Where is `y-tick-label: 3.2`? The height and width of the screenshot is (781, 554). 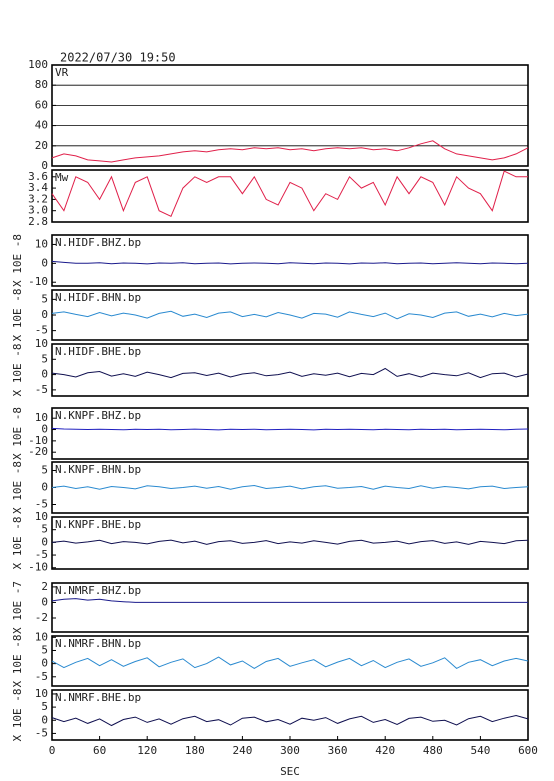
y-tick-label: 3.2 is located at coordinates (38, 198).